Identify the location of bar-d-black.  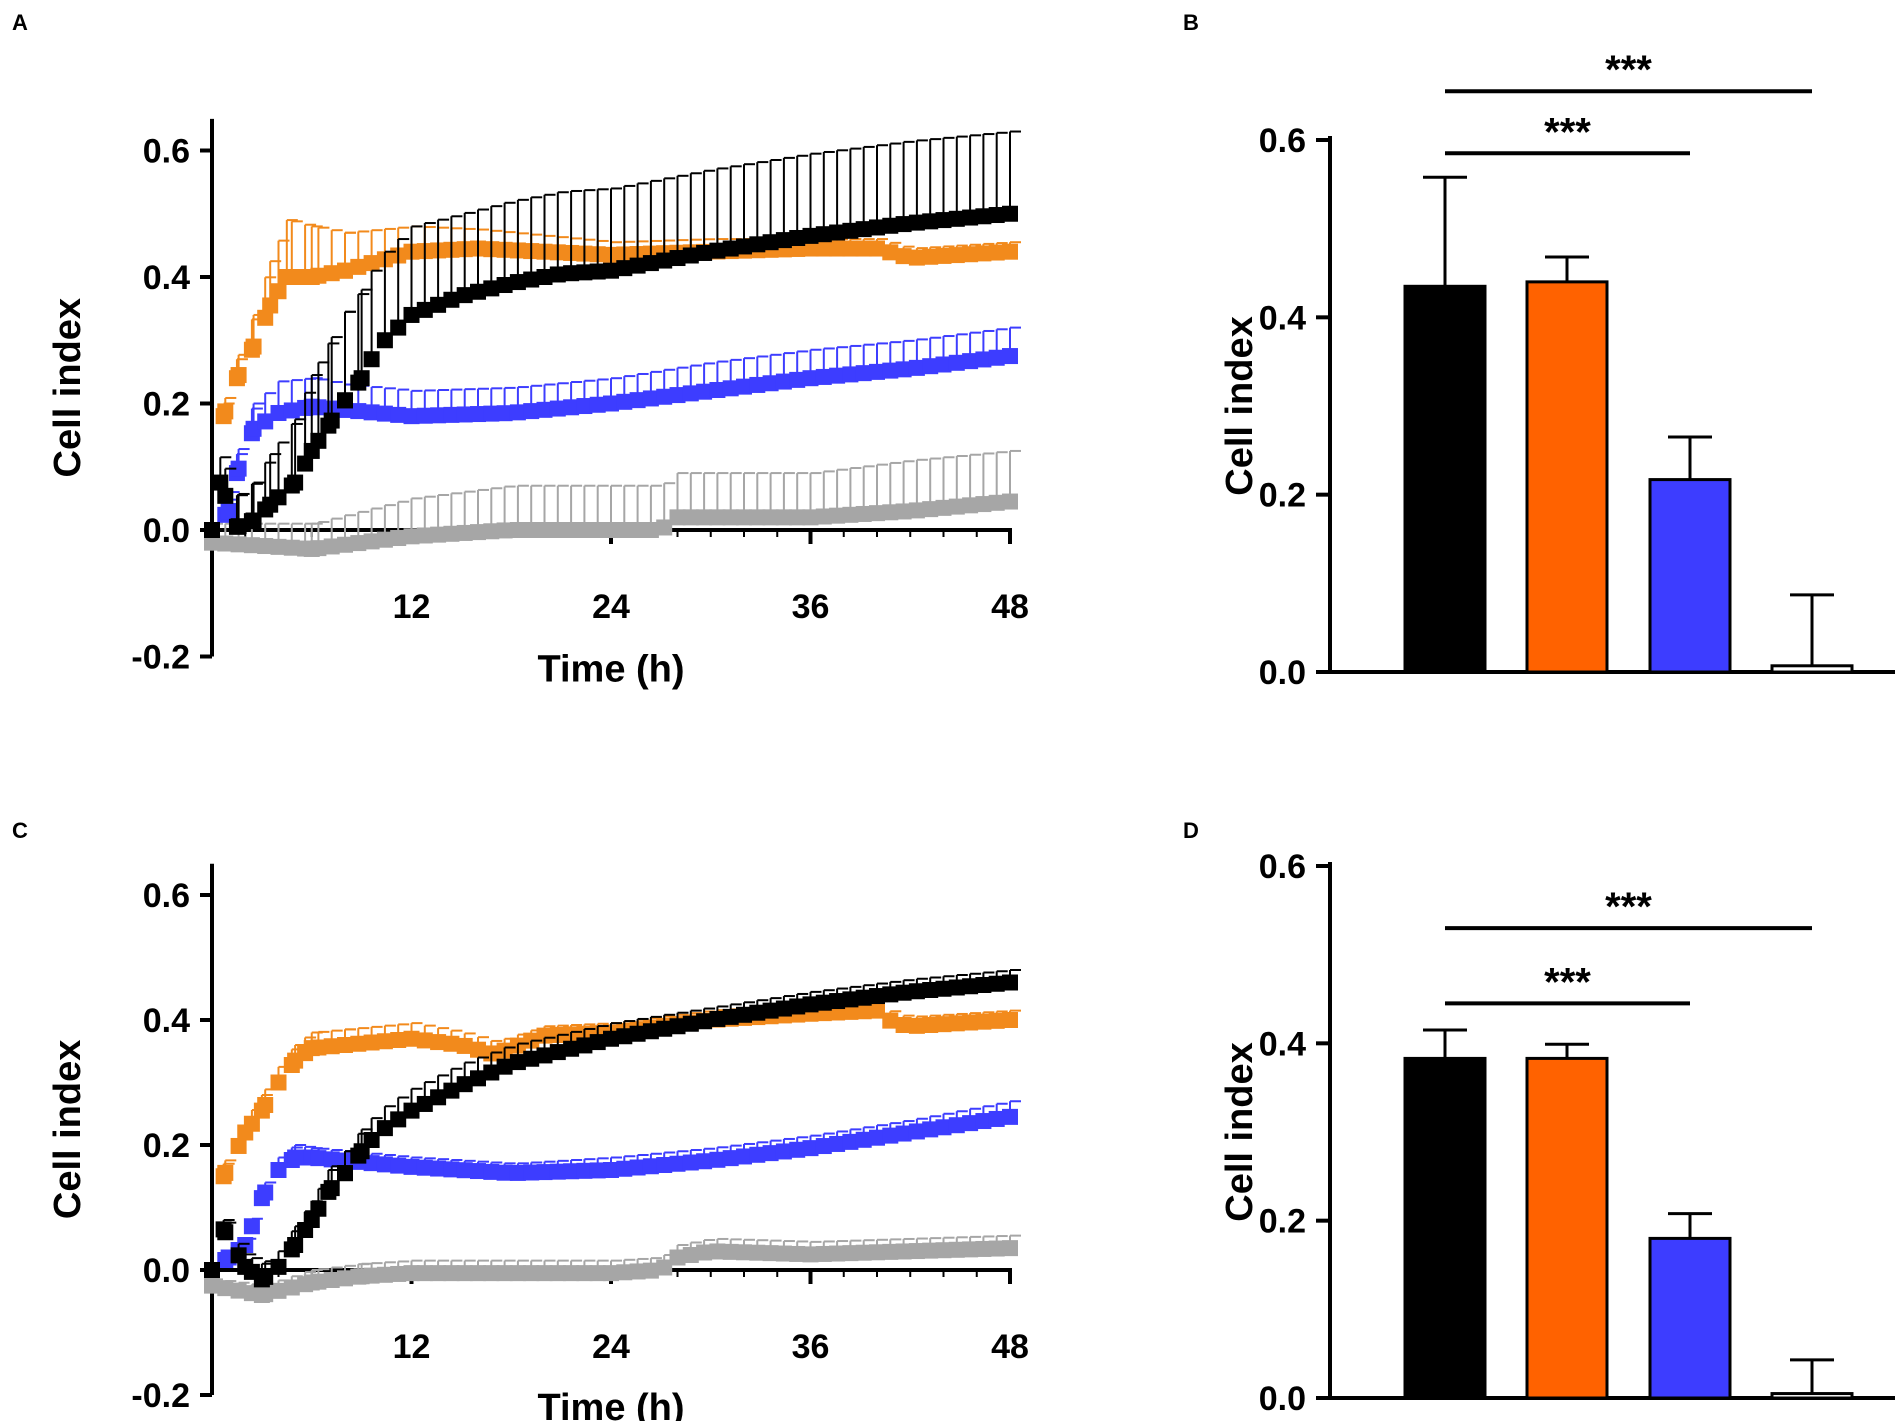
(1445, 1228).